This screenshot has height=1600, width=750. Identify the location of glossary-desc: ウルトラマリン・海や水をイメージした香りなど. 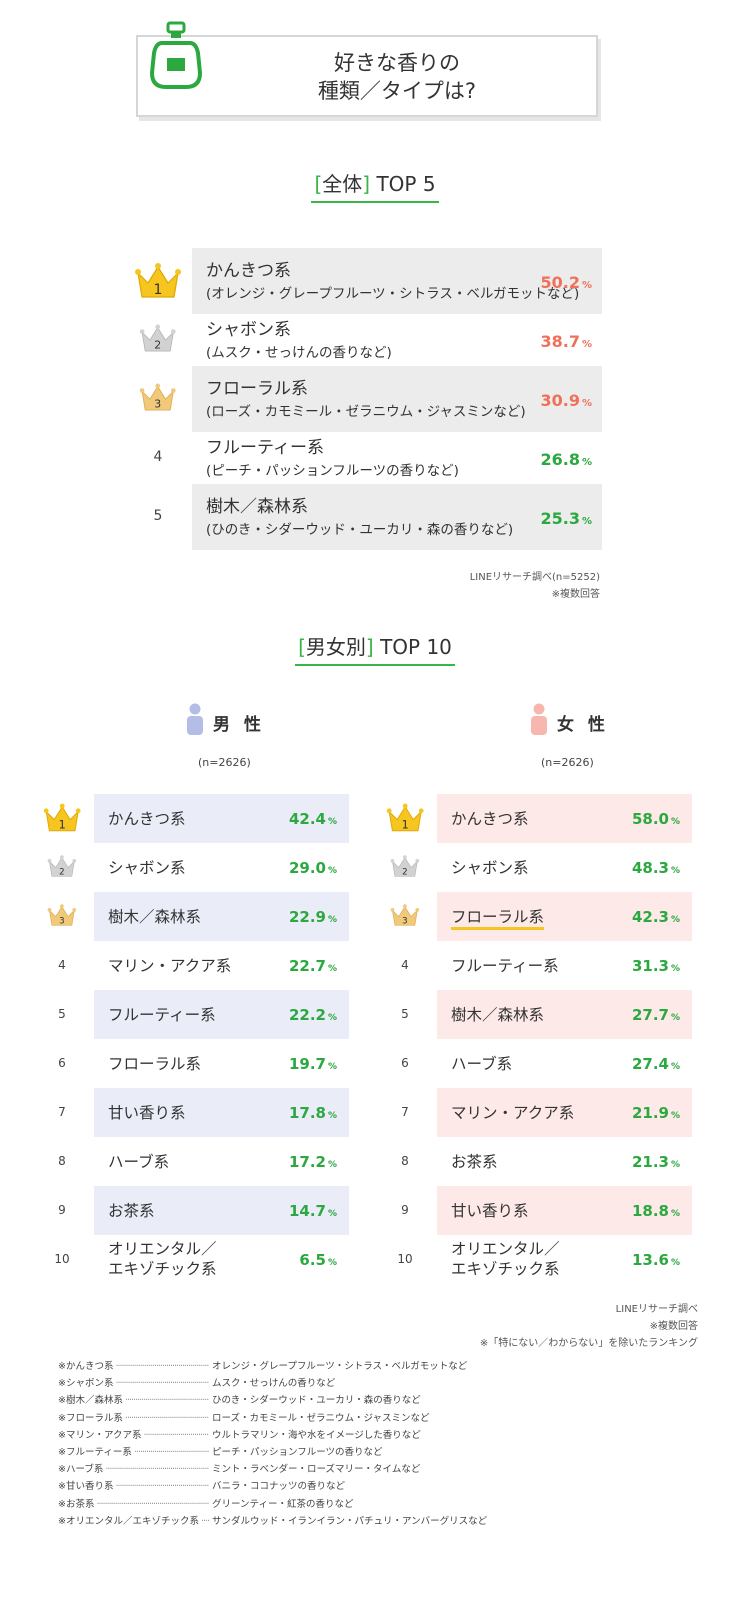
(316, 1435).